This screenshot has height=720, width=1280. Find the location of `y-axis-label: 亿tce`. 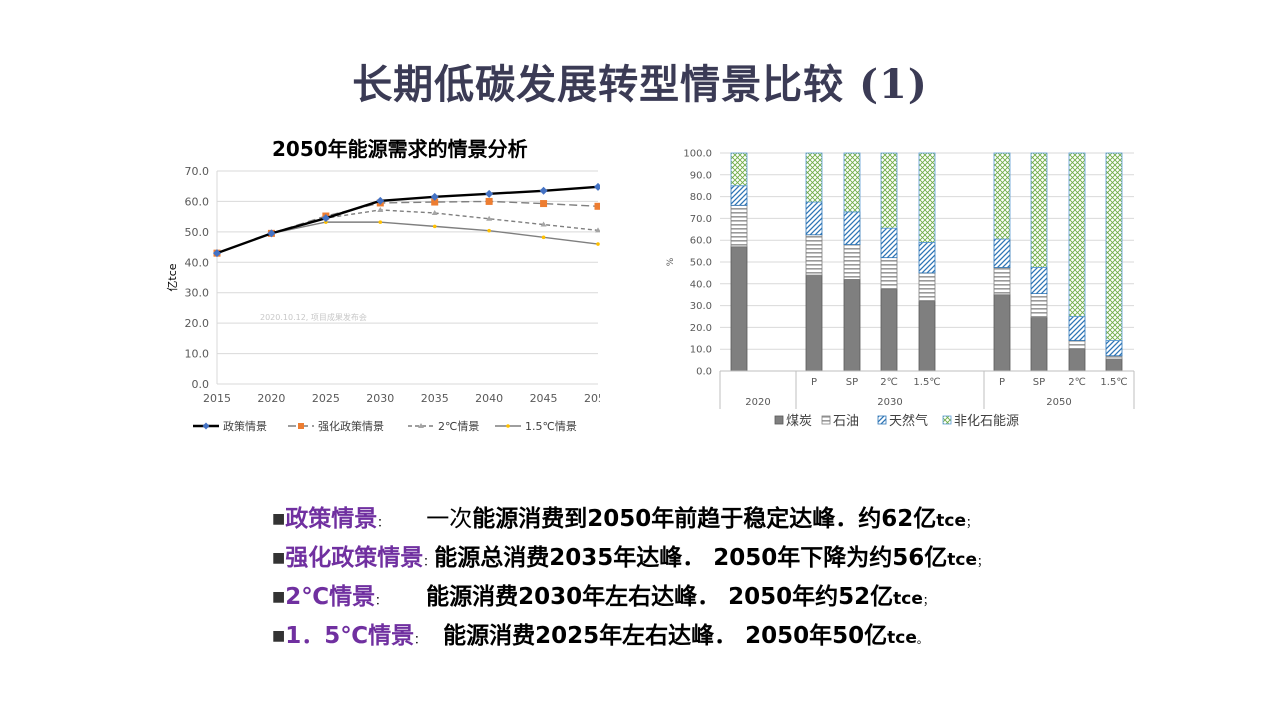

y-axis-label: 亿tce is located at coordinates (172, 277).